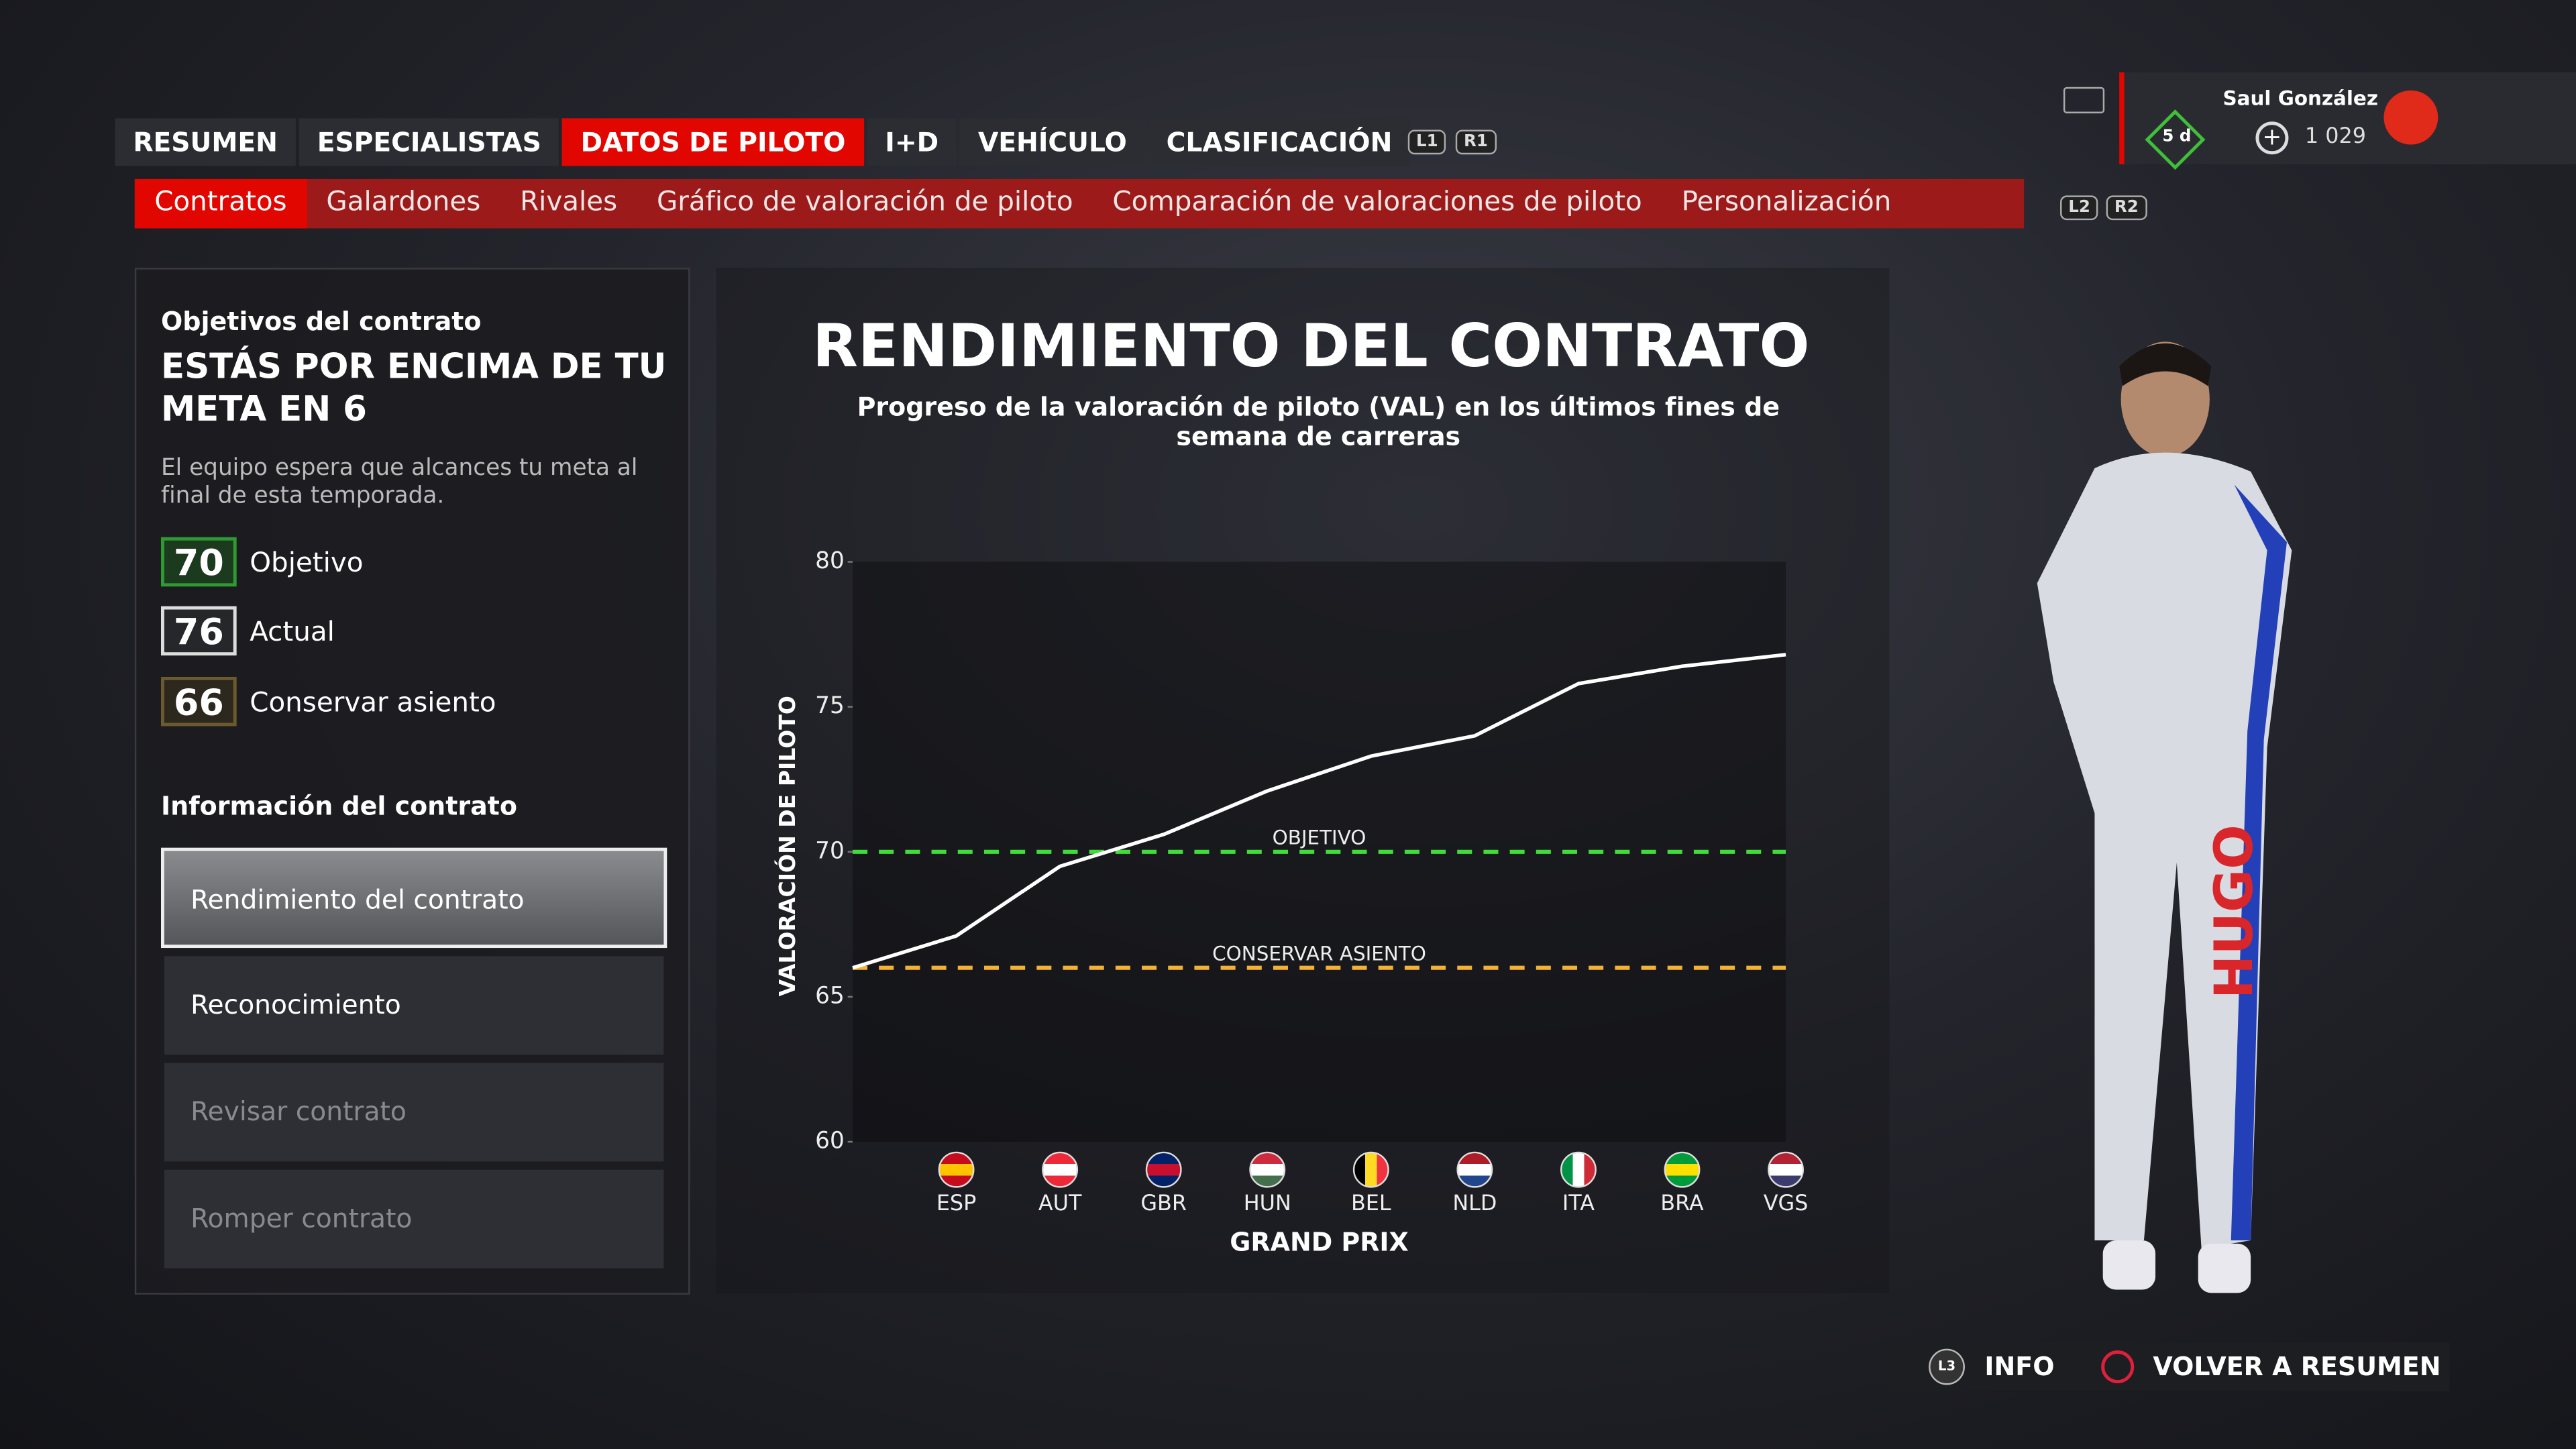 The width and height of the screenshot is (2576, 1449). Describe the element at coordinates (2177, 137) in the screenshot. I see `profile-badge: 5 d` at that location.